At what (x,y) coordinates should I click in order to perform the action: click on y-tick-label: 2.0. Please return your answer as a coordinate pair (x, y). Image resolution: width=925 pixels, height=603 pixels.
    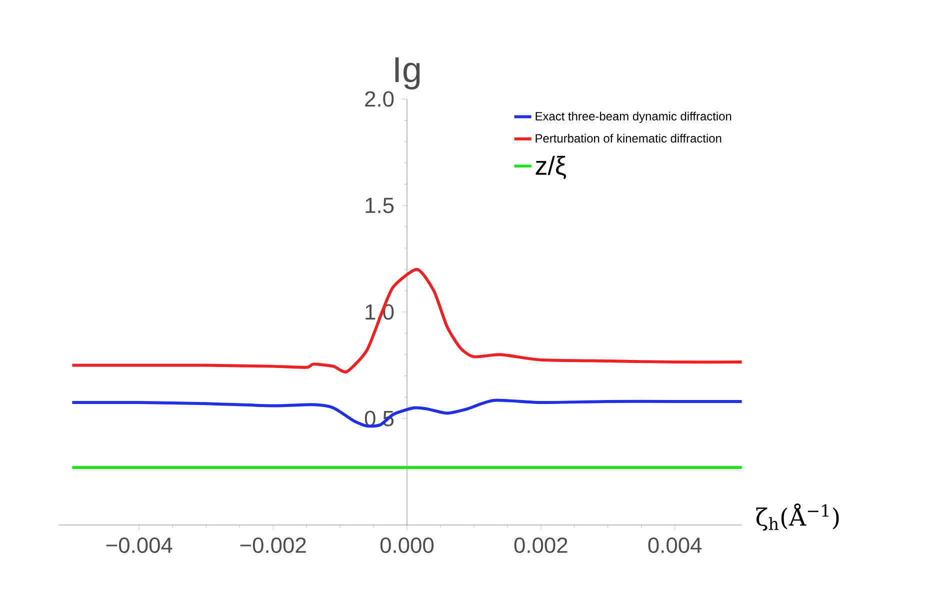
    Looking at the image, I should click on (379, 99).